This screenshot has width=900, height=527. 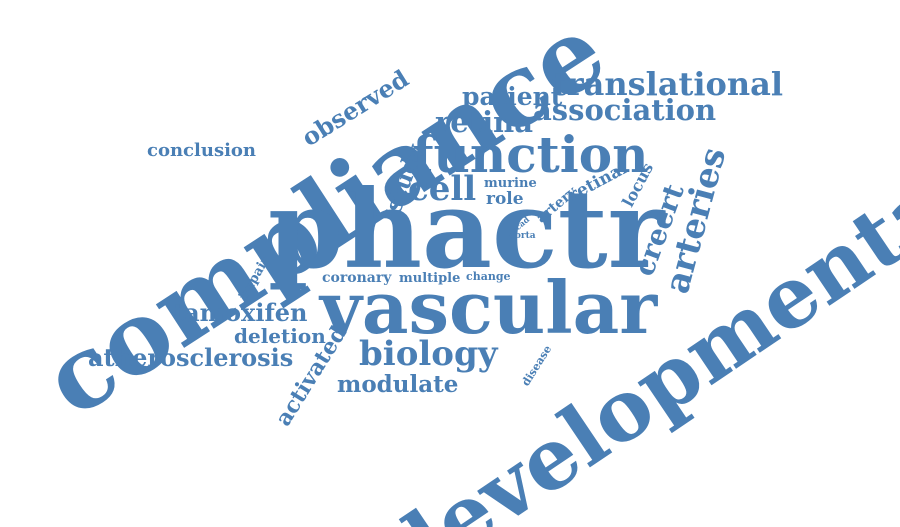 I want to click on word-vascular: vascular, so click(x=489, y=307).